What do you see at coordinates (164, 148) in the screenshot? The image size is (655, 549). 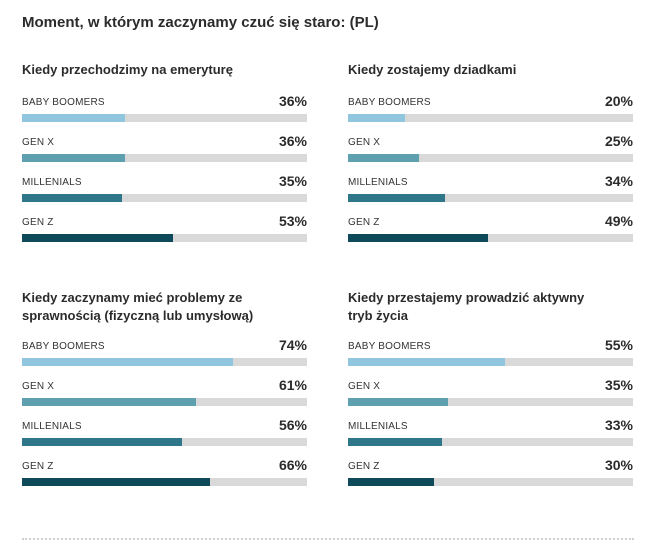 I see `bar-row: GEN X 36%` at bounding box center [164, 148].